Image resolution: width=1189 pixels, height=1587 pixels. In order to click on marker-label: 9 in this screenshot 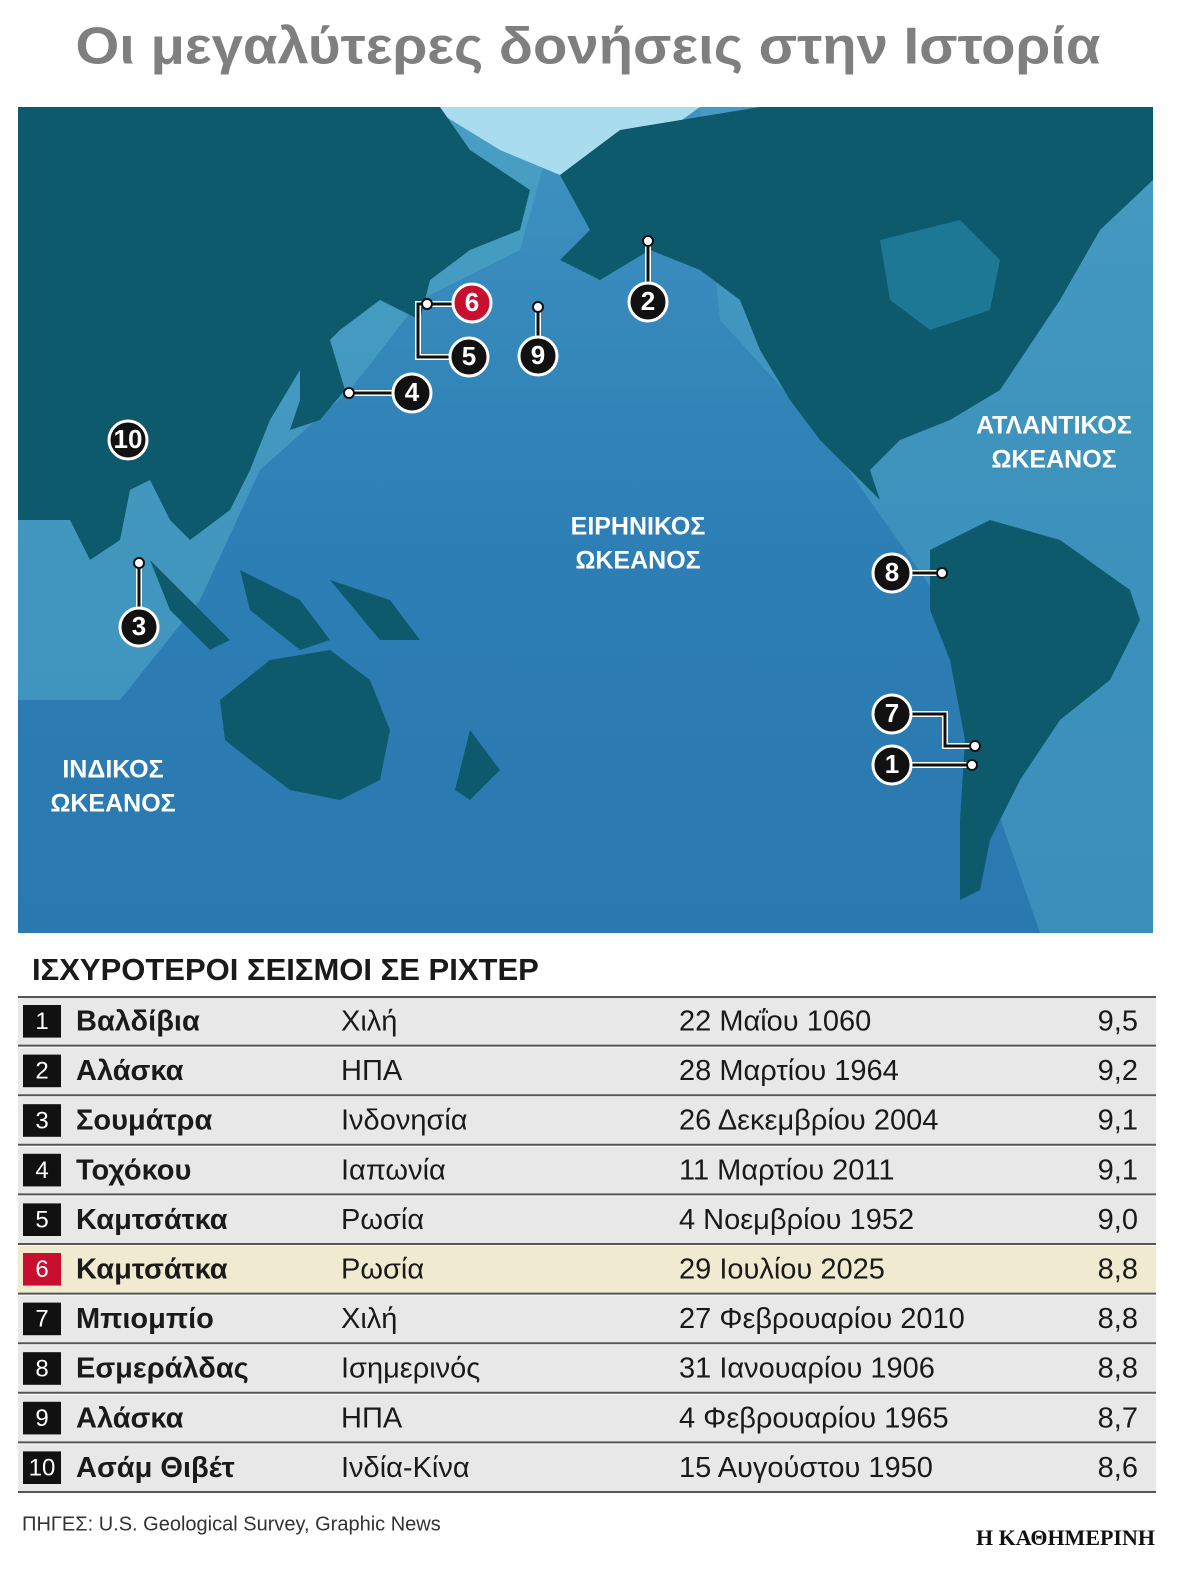, I will do `click(538, 355)`.